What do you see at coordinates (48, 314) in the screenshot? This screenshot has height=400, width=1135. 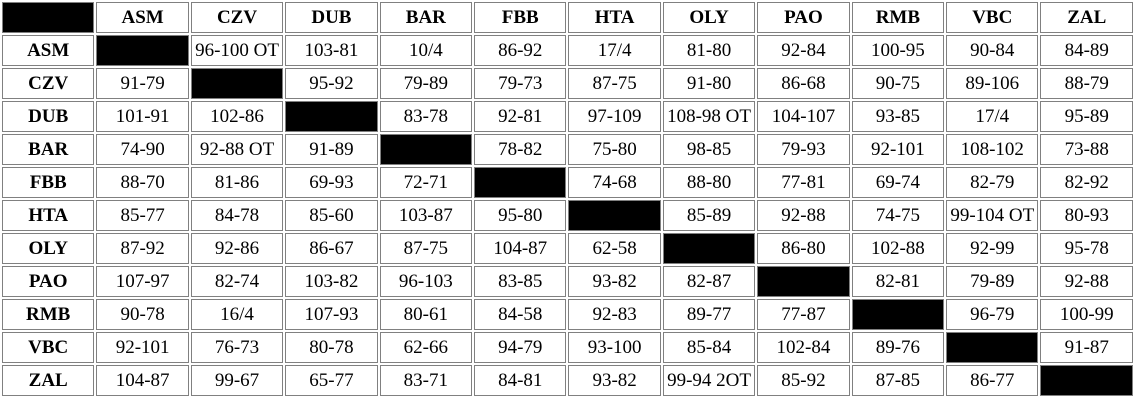 I see `row-header-rmb: RMB` at bounding box center [48, 314].